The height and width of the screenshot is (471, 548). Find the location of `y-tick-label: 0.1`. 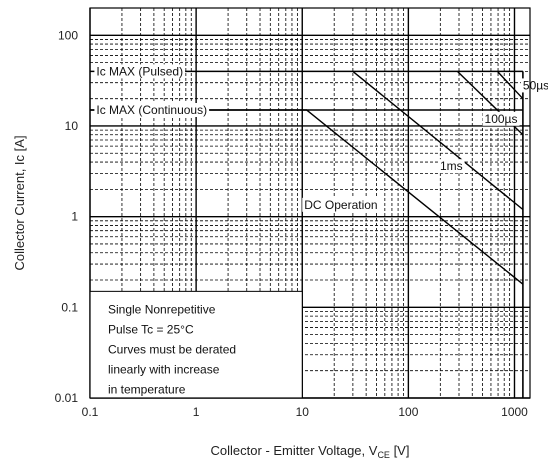

y-tick-label: 0.1 is located at coordinates (69, 307).